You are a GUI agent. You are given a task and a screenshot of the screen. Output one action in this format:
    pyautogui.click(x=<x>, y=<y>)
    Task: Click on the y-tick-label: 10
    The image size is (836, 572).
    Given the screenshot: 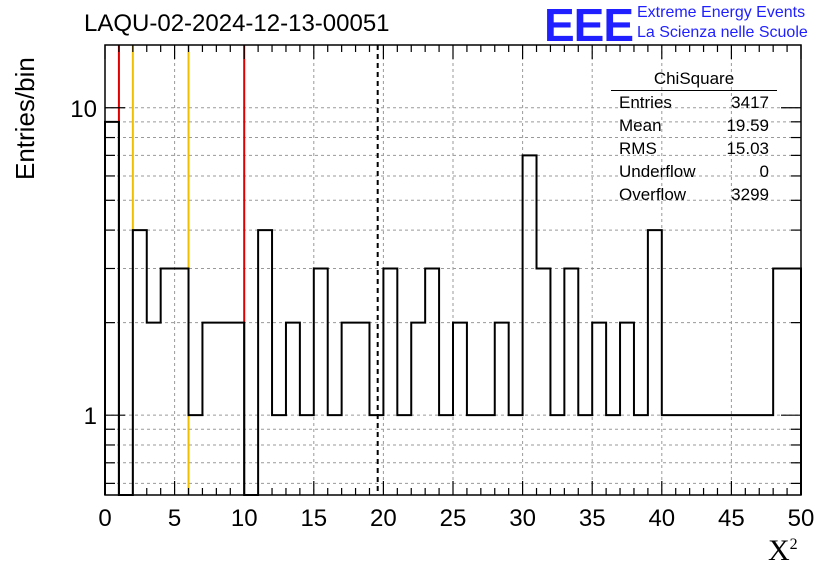 What is the action you would take?
    pyautogui.click(x=83, y=109)
    